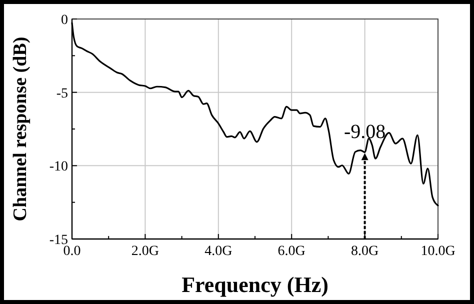 The image size is (474, 304). I want to click on y-tick-label: -5, so click(62, 94).